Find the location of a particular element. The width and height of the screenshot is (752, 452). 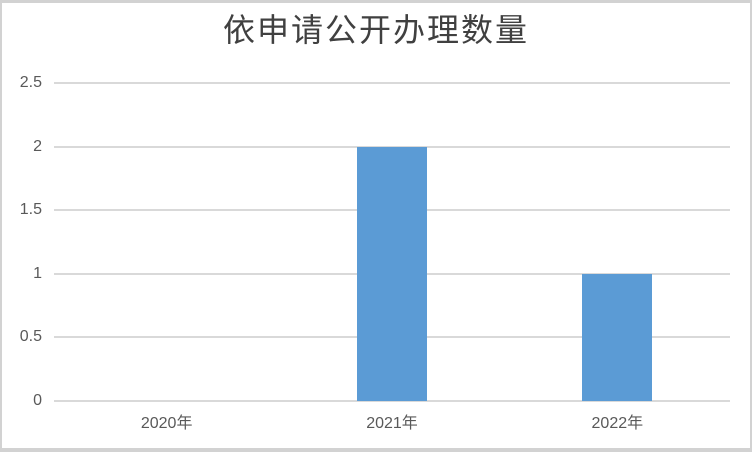

y-axis-tick-label: 1.5 is located at coordinates (30, 210).